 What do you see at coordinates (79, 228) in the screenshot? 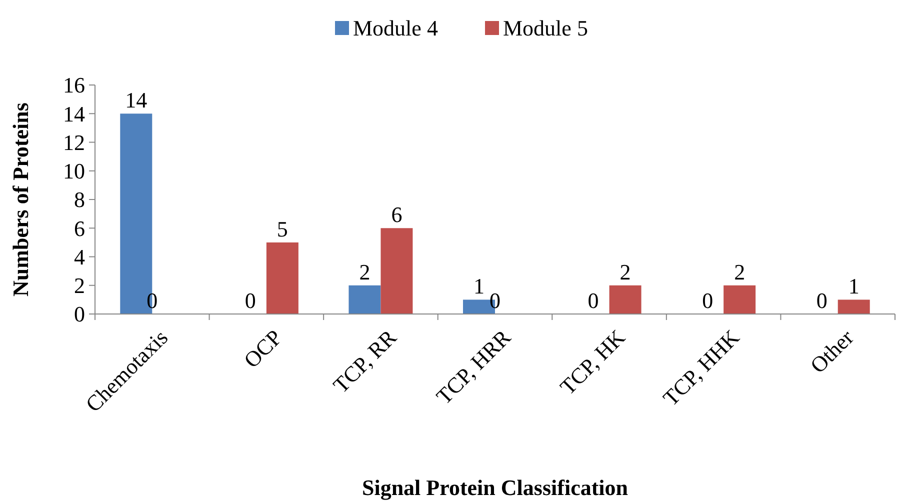
I see `y-tick-label: 6` at bounding box center [79, 228].